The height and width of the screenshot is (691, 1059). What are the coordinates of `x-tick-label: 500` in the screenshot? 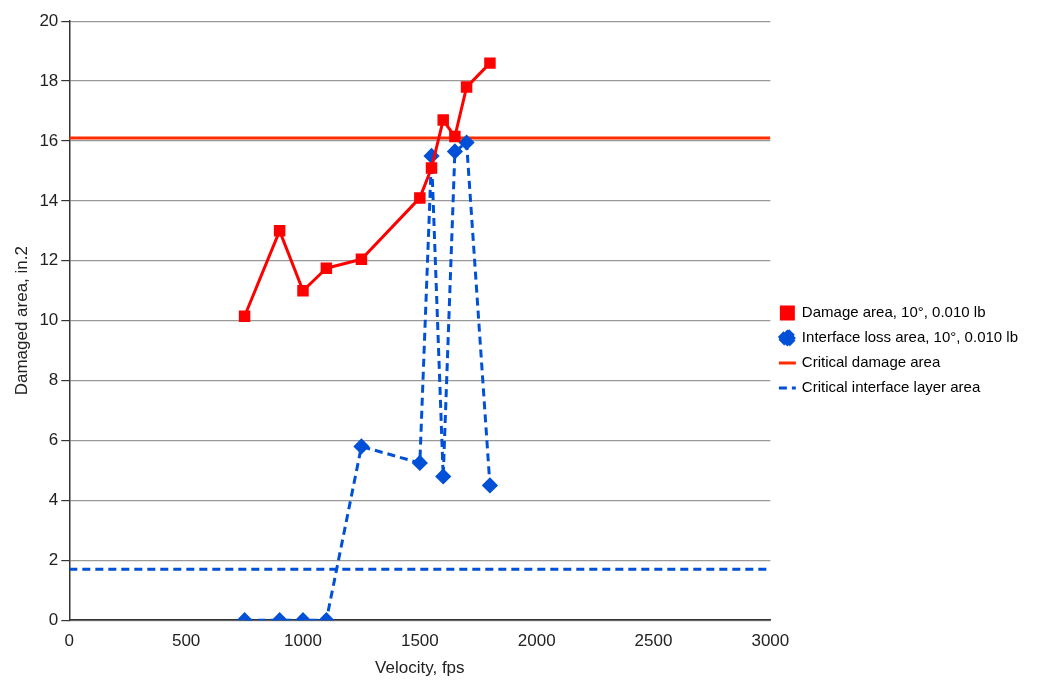 It's located at (186, 641).